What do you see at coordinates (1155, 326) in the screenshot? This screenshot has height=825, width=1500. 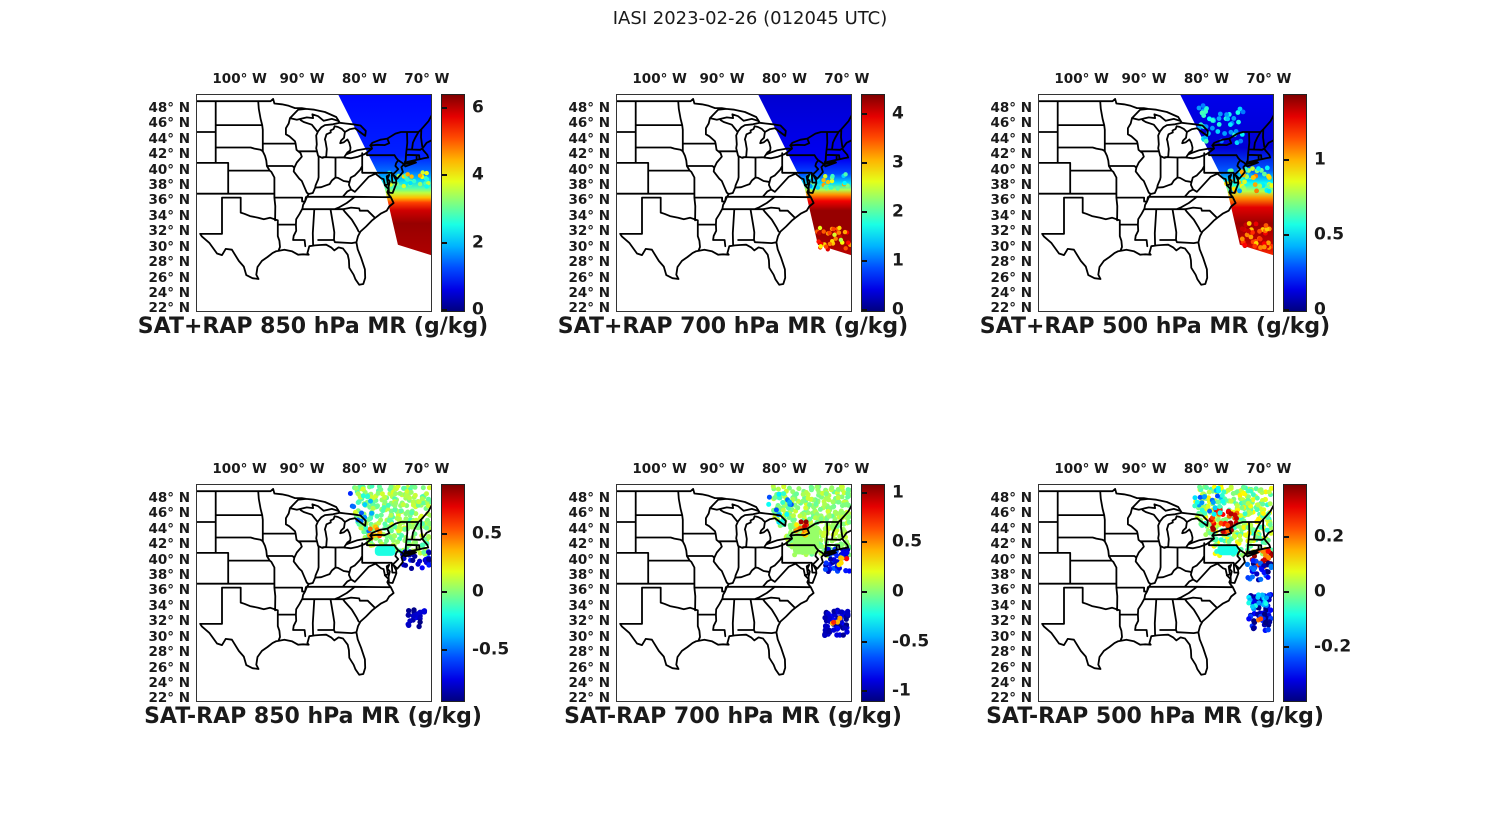 I see `panel-title: SAT+RAP 500 hPa MR (g/kg)` at bounding box center [1155, 326].